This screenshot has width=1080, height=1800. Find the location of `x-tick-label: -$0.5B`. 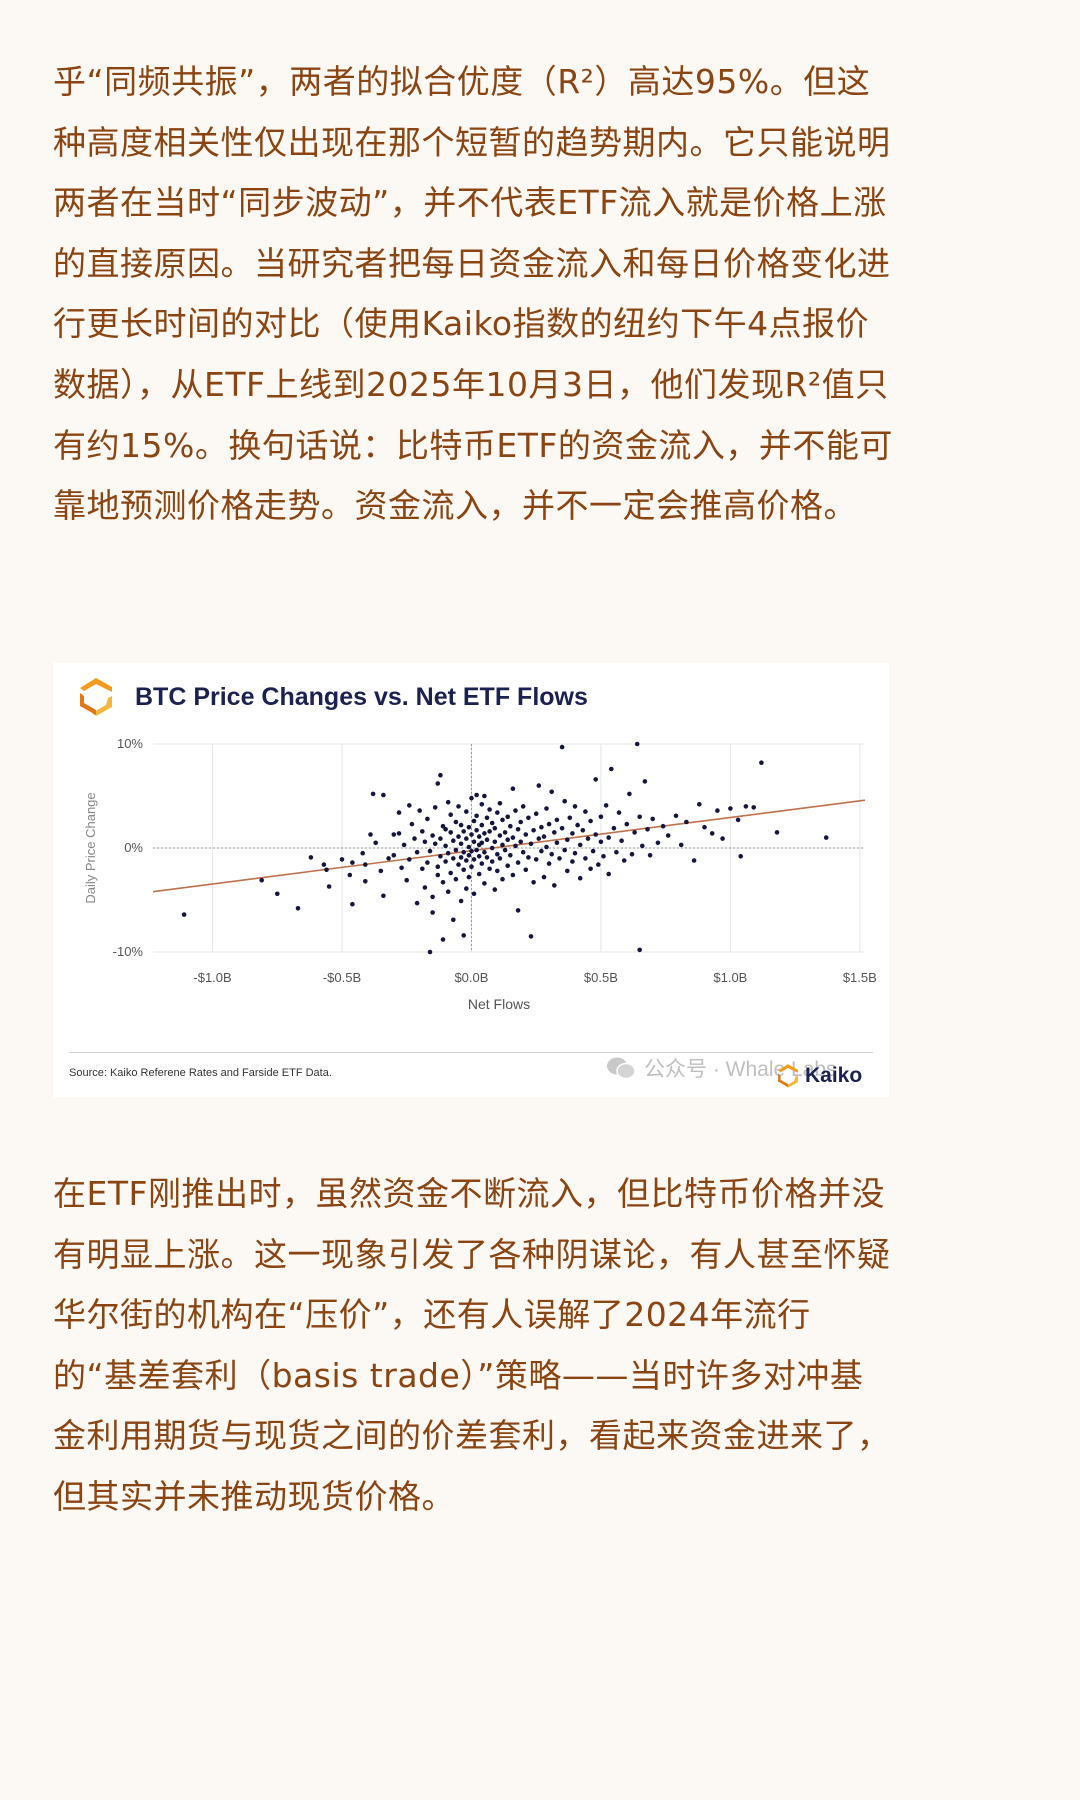

x-tick-label: -$0.5B is located at coordinates (342, 977).